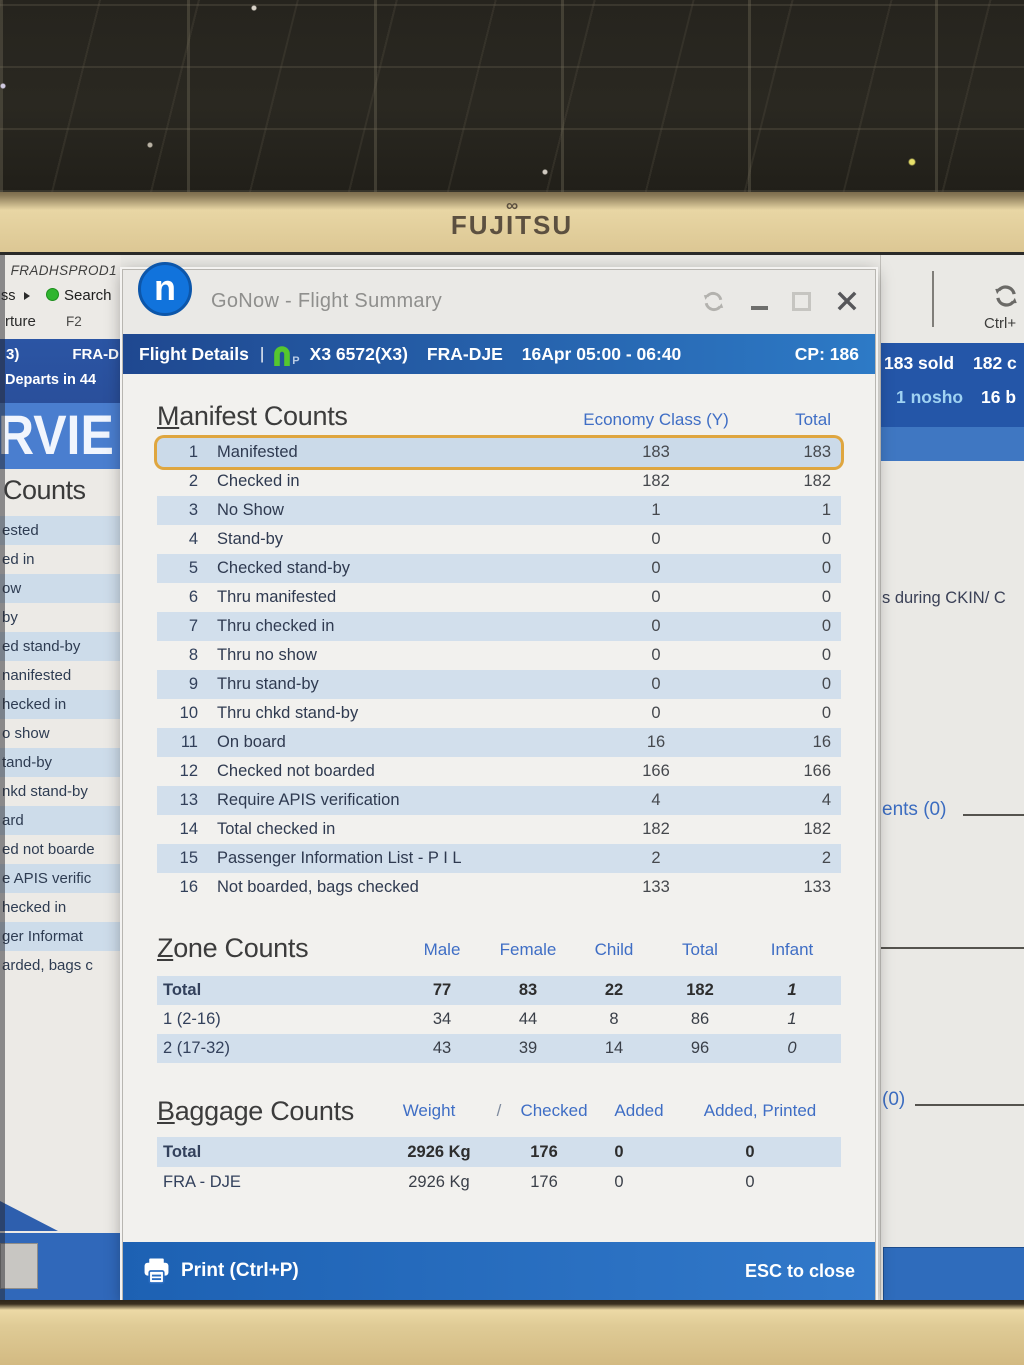  I want to click on print-label: Print (Ctrl+P), so click(240, 1270).